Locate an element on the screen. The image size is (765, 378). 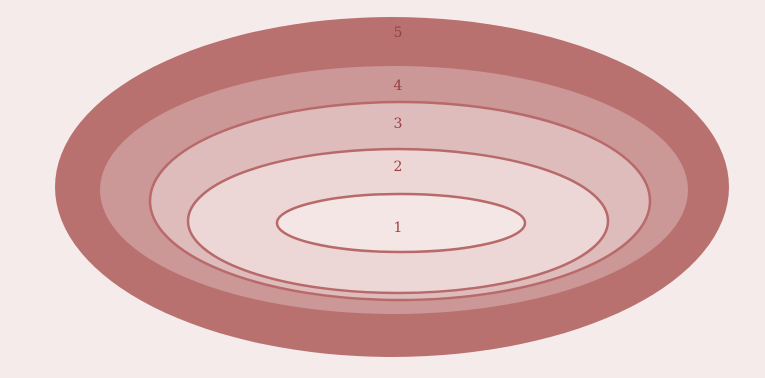
ring-1-label: 1 is located at coordinates (398, 228).